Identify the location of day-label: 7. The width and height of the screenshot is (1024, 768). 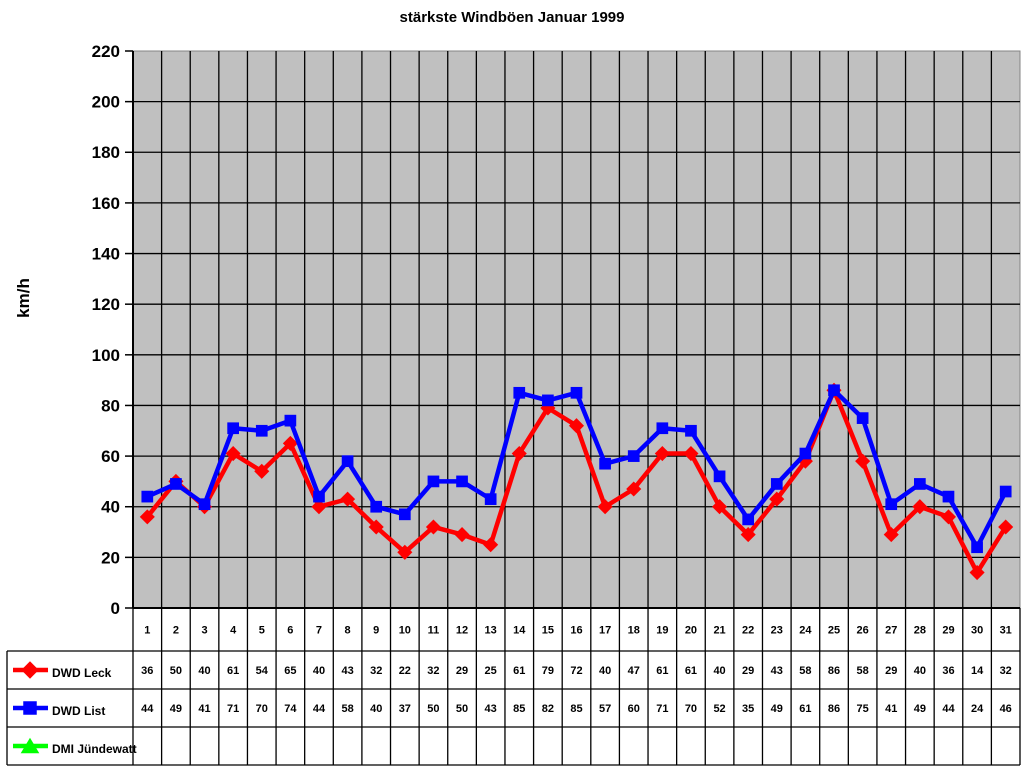
(319, 630).